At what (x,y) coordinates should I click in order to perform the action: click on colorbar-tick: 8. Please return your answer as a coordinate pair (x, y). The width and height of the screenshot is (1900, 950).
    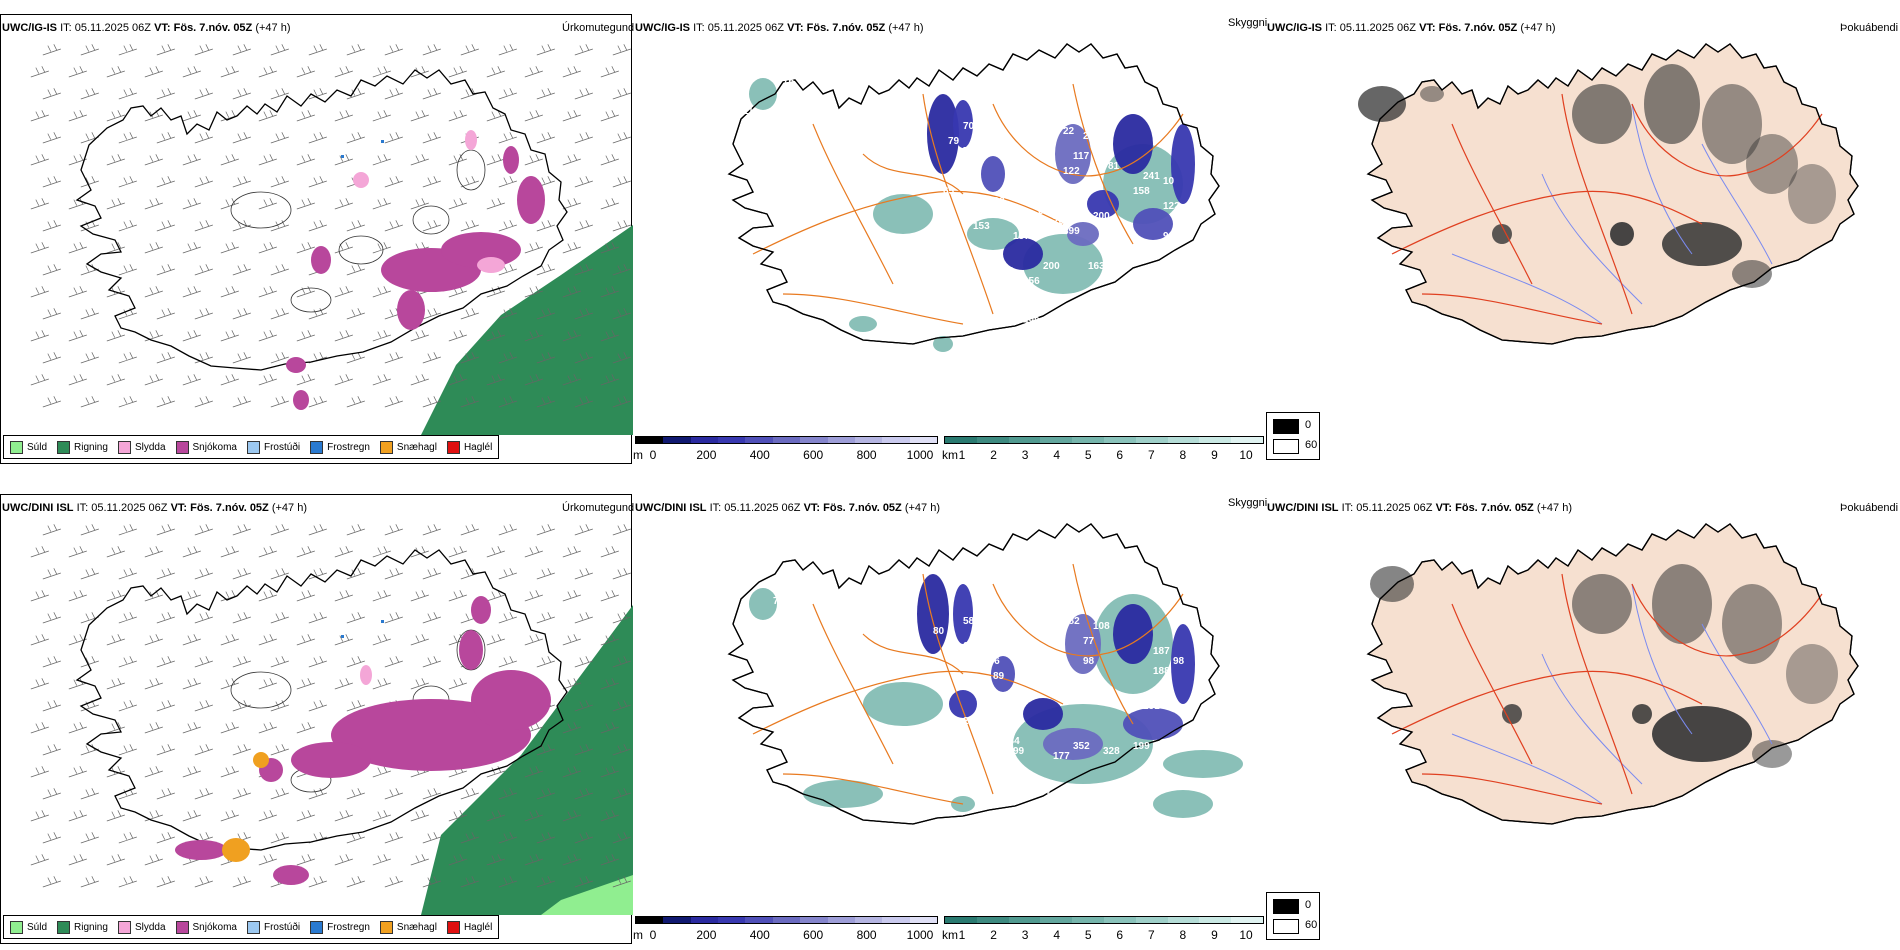
    Looking at the image, I should click on (1183, 455).